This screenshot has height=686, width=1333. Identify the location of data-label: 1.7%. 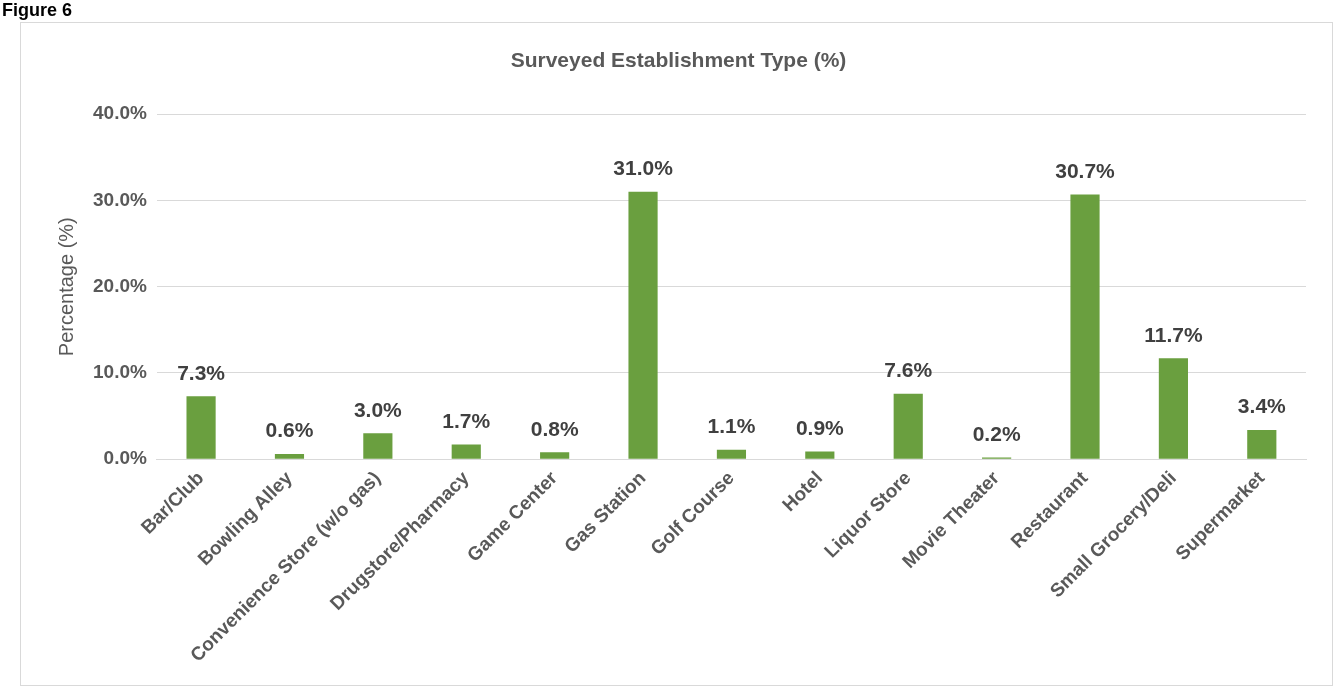
(466, 420).